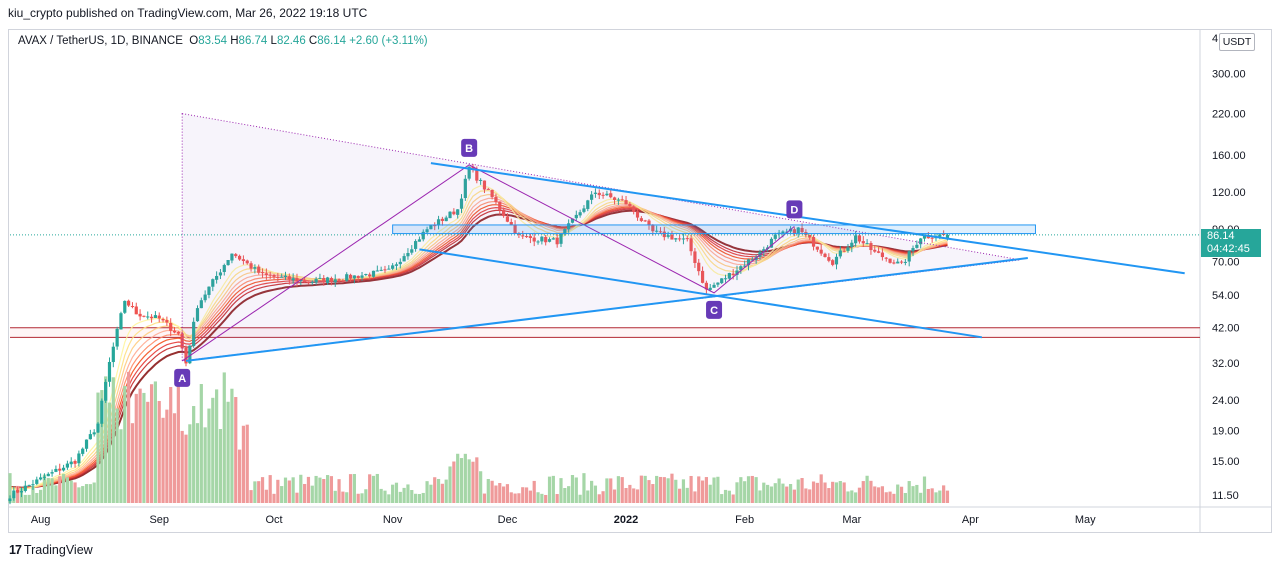  I want to click on price-tick-label-top: 4, so click(1215, 39).